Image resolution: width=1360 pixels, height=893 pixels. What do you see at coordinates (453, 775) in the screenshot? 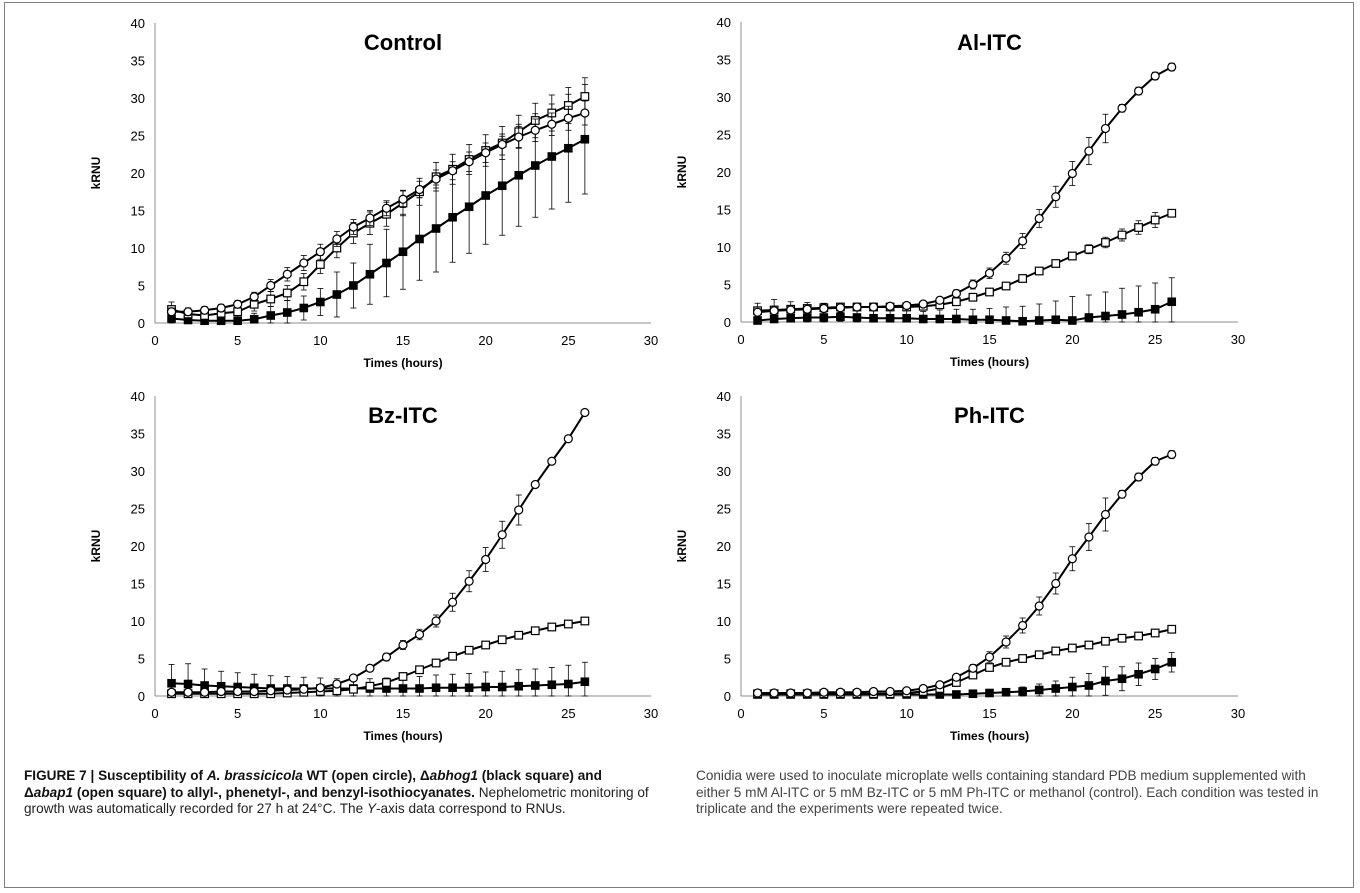
I see `caption-gene-abhog1: abhog1` at bounding box center [453, 775].